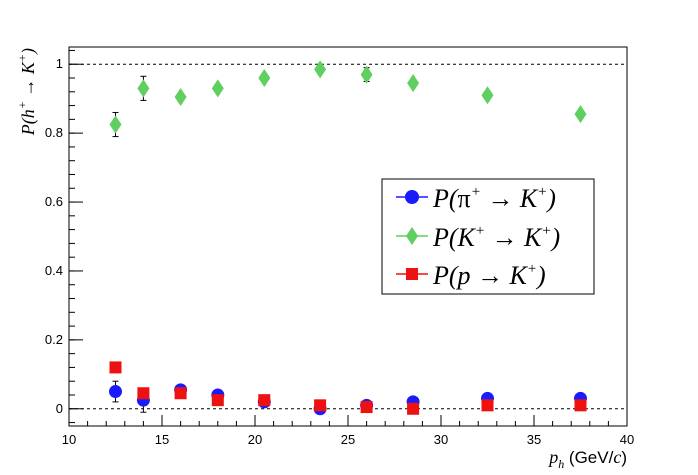  Describe the element at coordinates (27, 92) in the screenshot. I see `y-axis-title: P(h+ → K+)` at that location.